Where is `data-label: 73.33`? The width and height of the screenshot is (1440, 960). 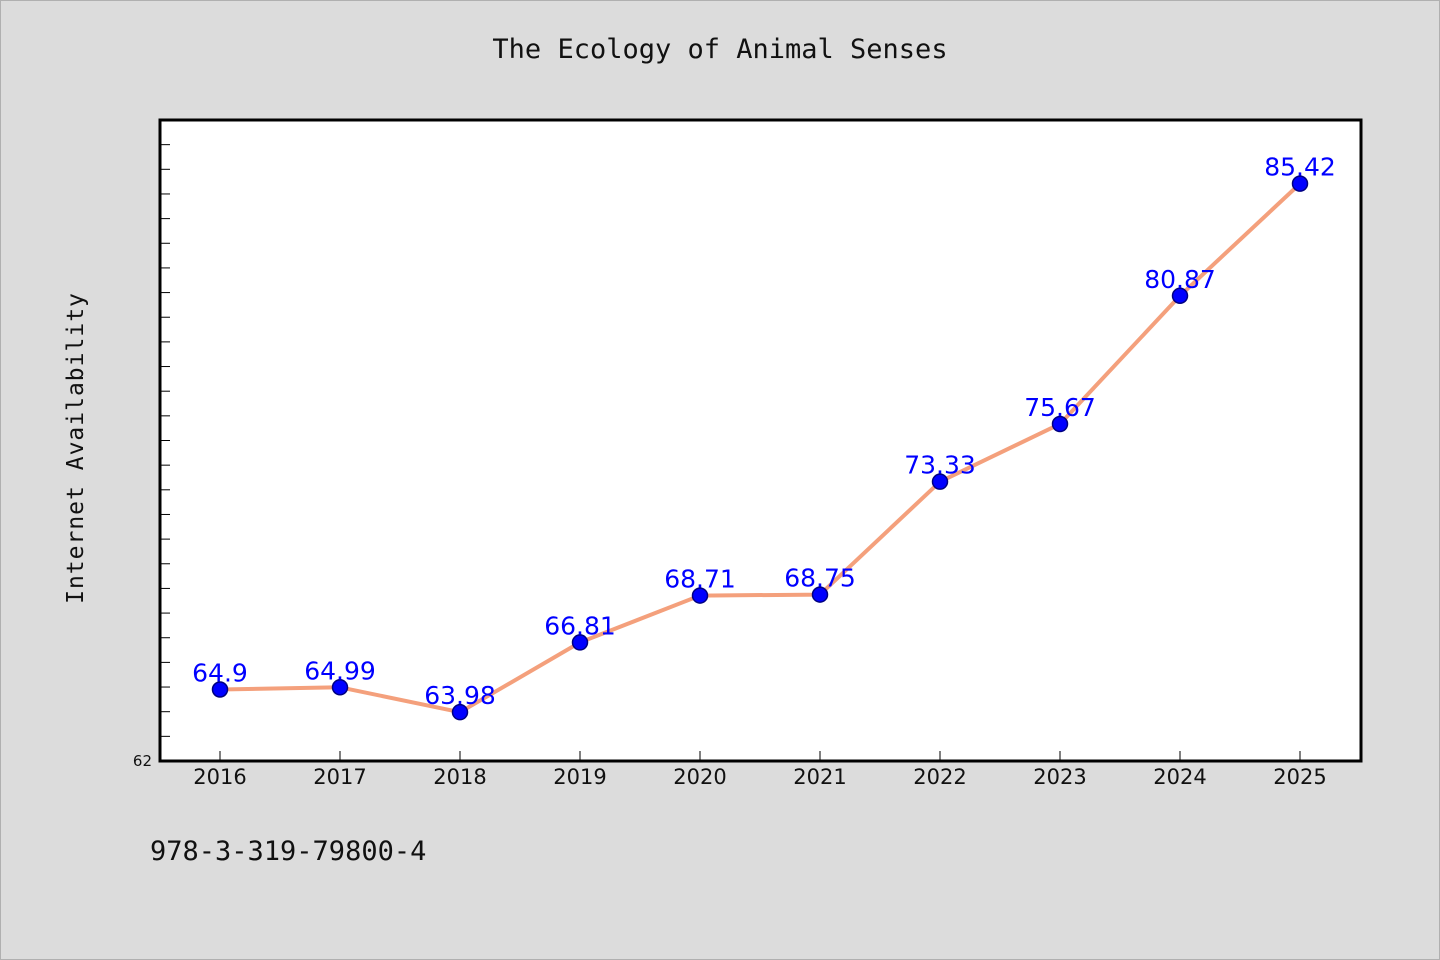
data-label: 73.33 is located at coordinates (940, 465).